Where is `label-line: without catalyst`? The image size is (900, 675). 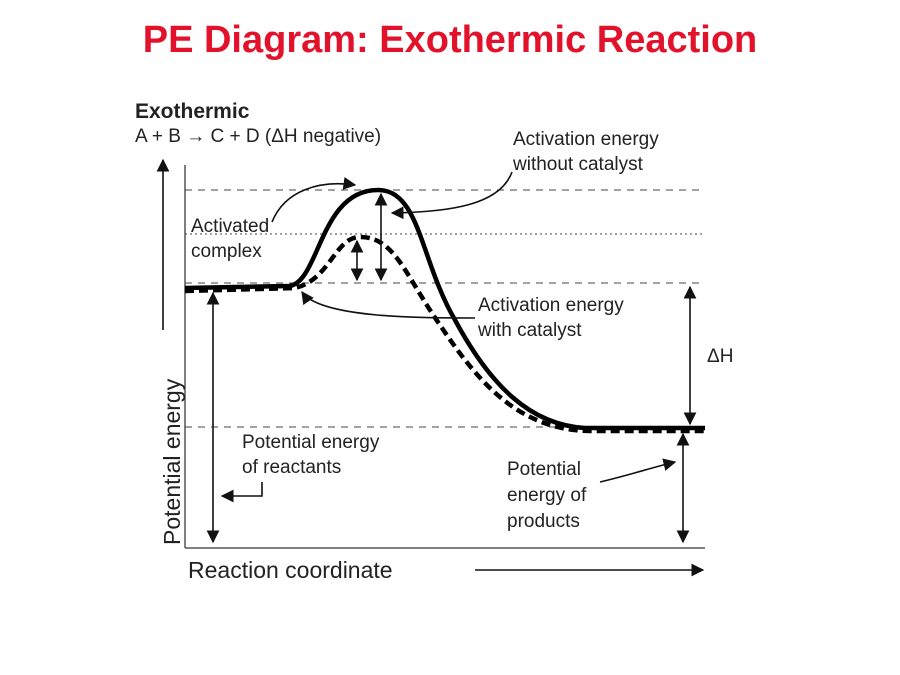 label-line: without catalyst is located at coordinates (578, 164).